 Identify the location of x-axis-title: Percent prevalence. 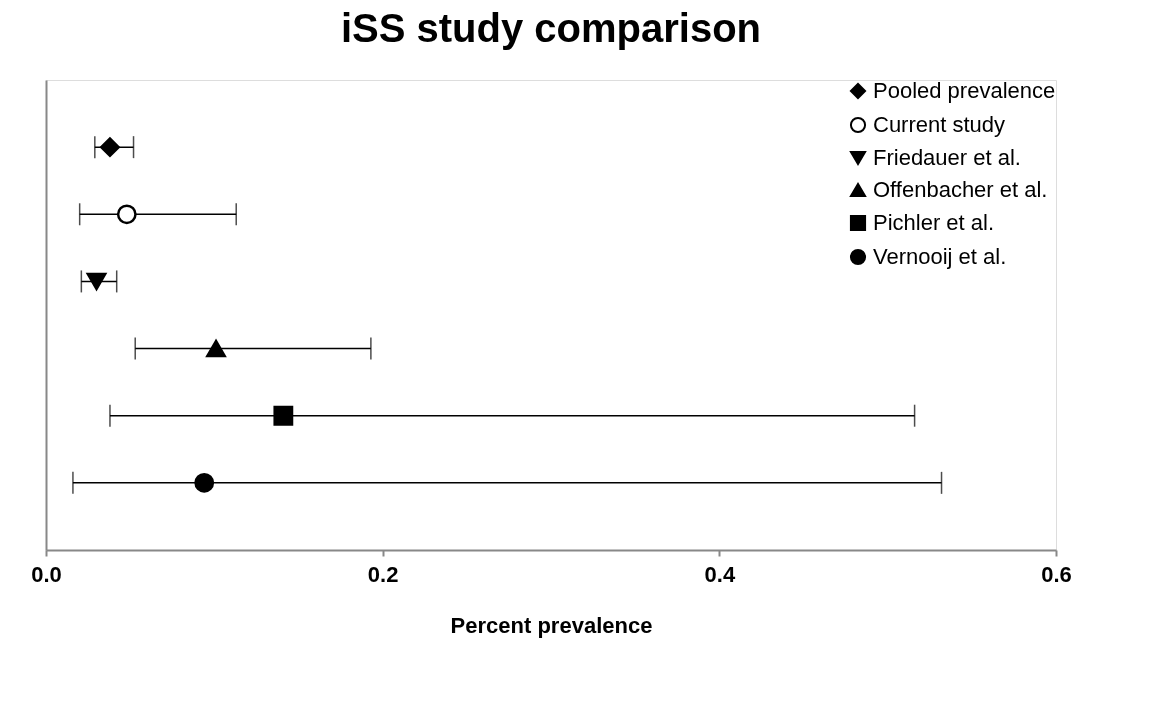
(551, 625).